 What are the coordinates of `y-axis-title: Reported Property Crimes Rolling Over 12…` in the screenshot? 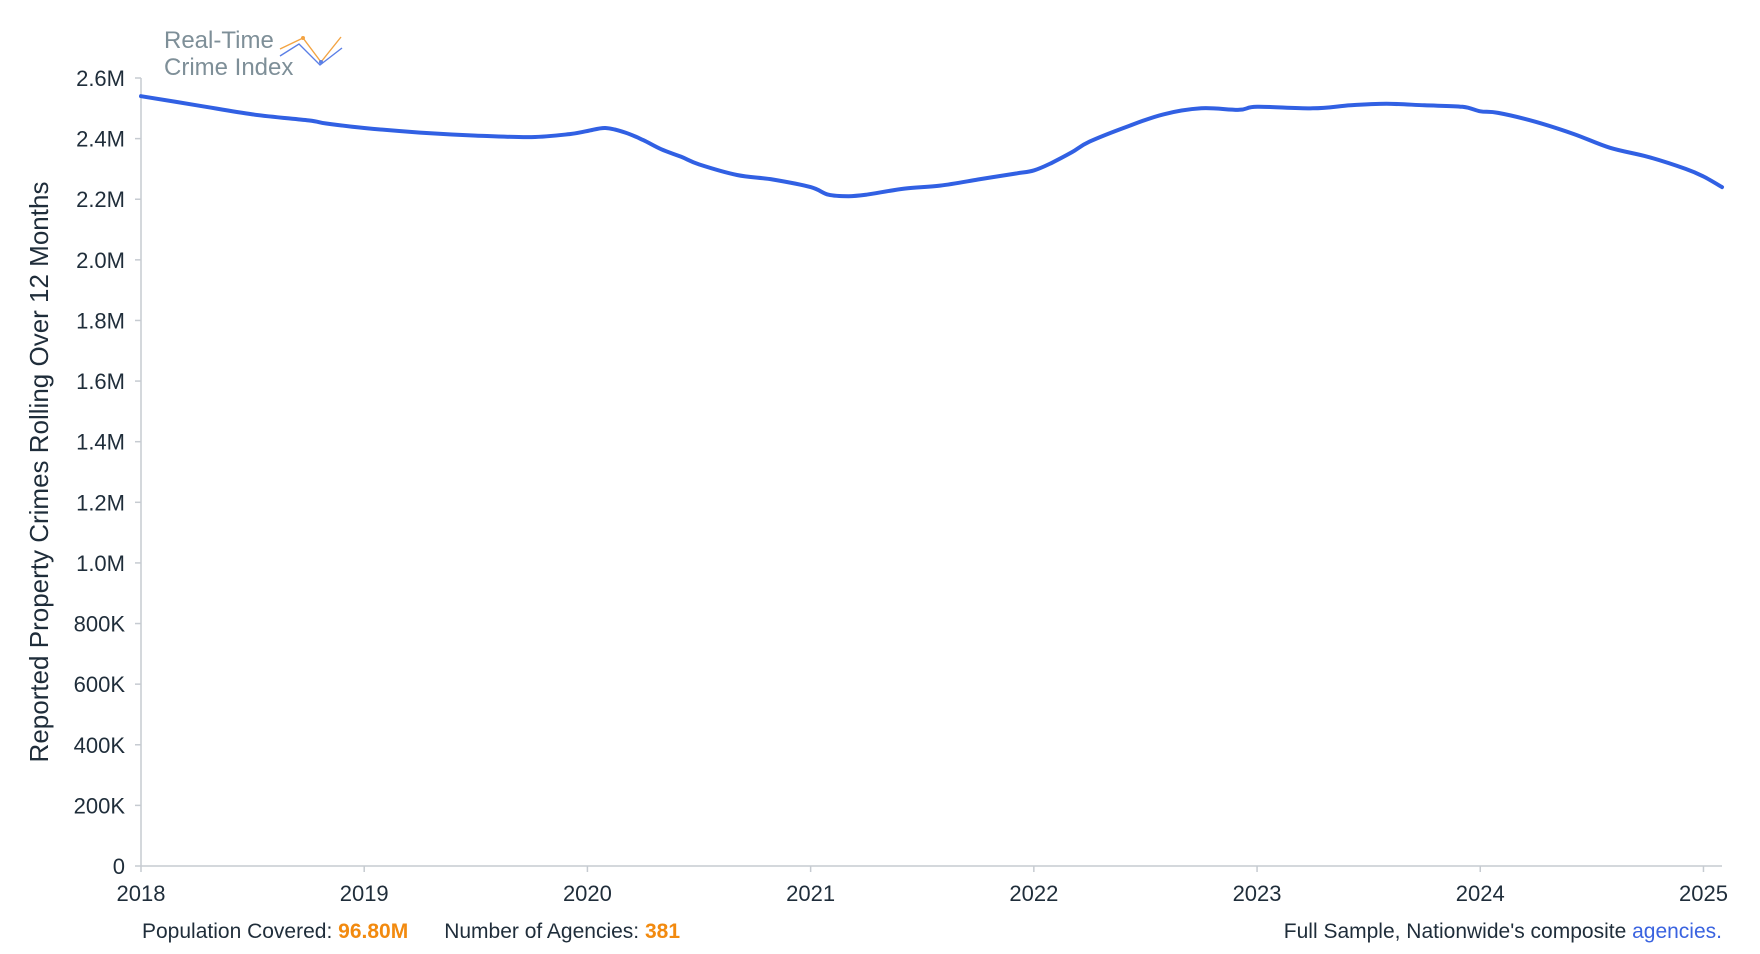 It's located at (39, 472).